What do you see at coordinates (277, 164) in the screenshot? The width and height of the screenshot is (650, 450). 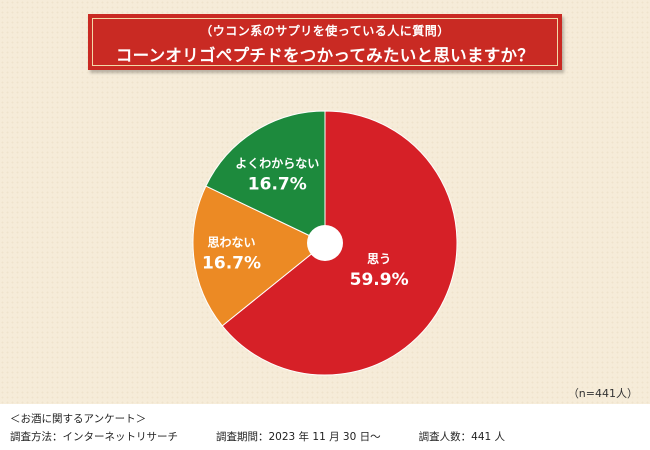 I see `slice-category-label: よくわからない` at bounding box center [277, 164].